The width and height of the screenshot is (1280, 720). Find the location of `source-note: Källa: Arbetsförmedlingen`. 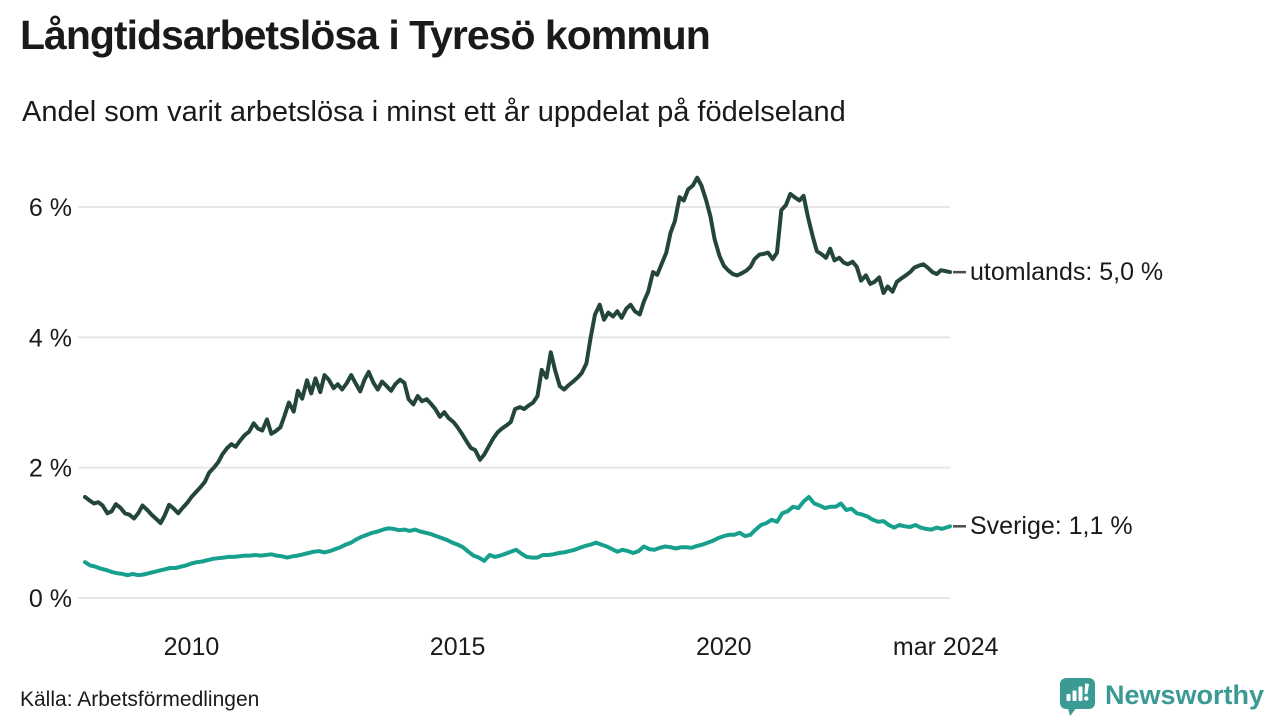

source-note: Källa: Arbetsförmedlingen is located at coordinates (140, 699).